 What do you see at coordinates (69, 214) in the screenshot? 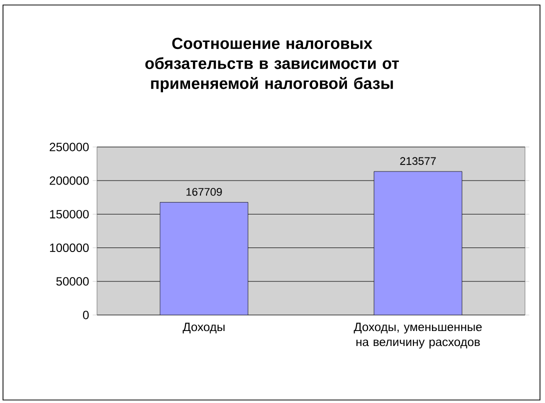
I see `y-tick-label: 150000` at bounding box center [69, 214].